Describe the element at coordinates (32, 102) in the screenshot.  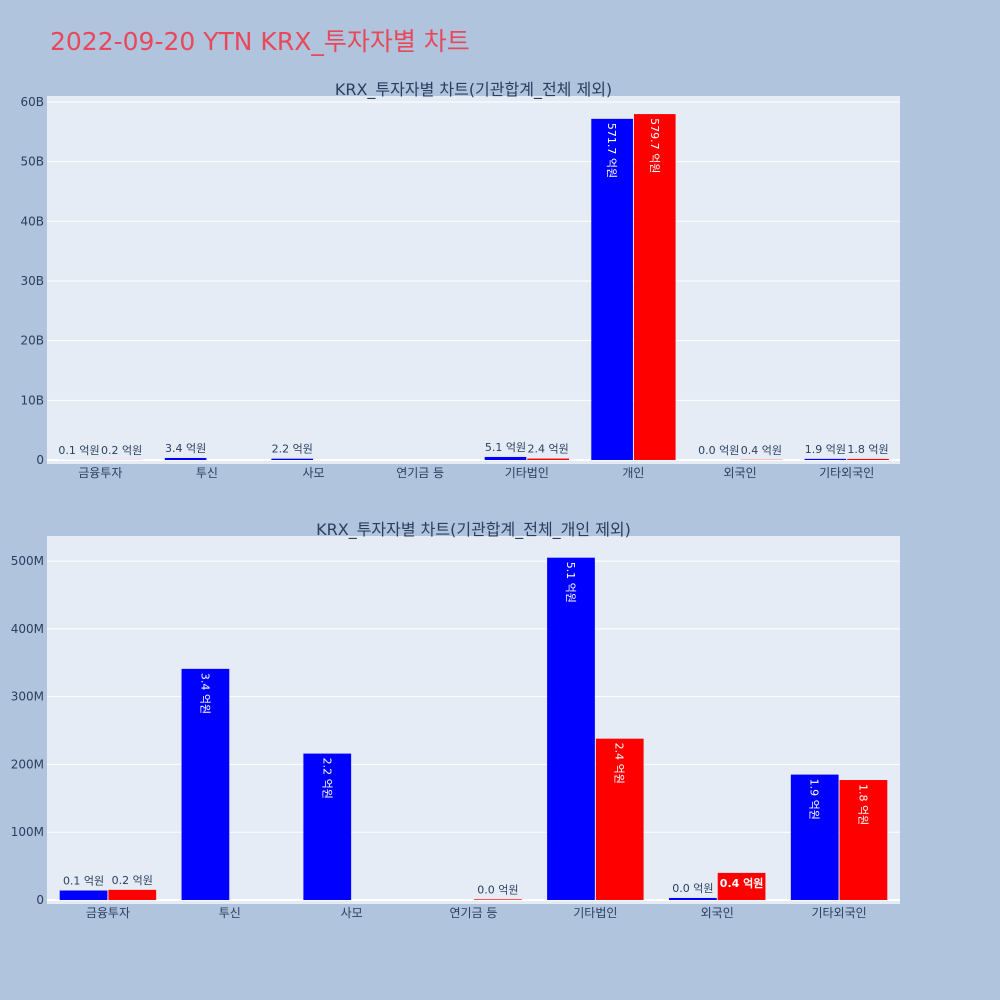
I see `y-tick-label: 60B` at that location.